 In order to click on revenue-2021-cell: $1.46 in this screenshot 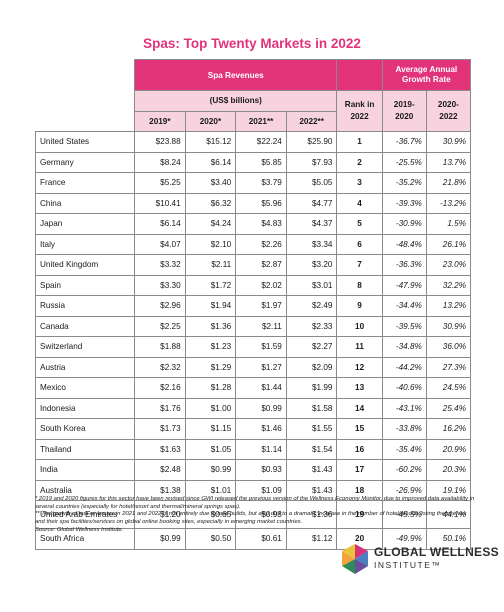, I will do `click(261, 429)`.